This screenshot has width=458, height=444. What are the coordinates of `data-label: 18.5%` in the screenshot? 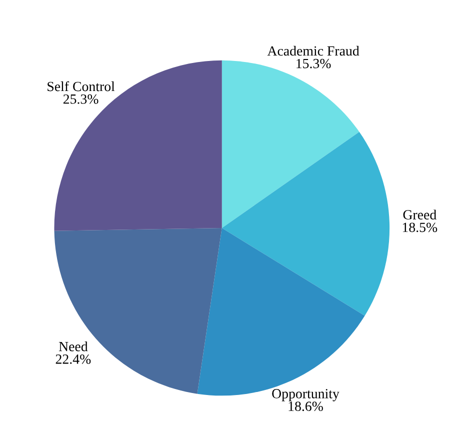 It's located at (420, 227).